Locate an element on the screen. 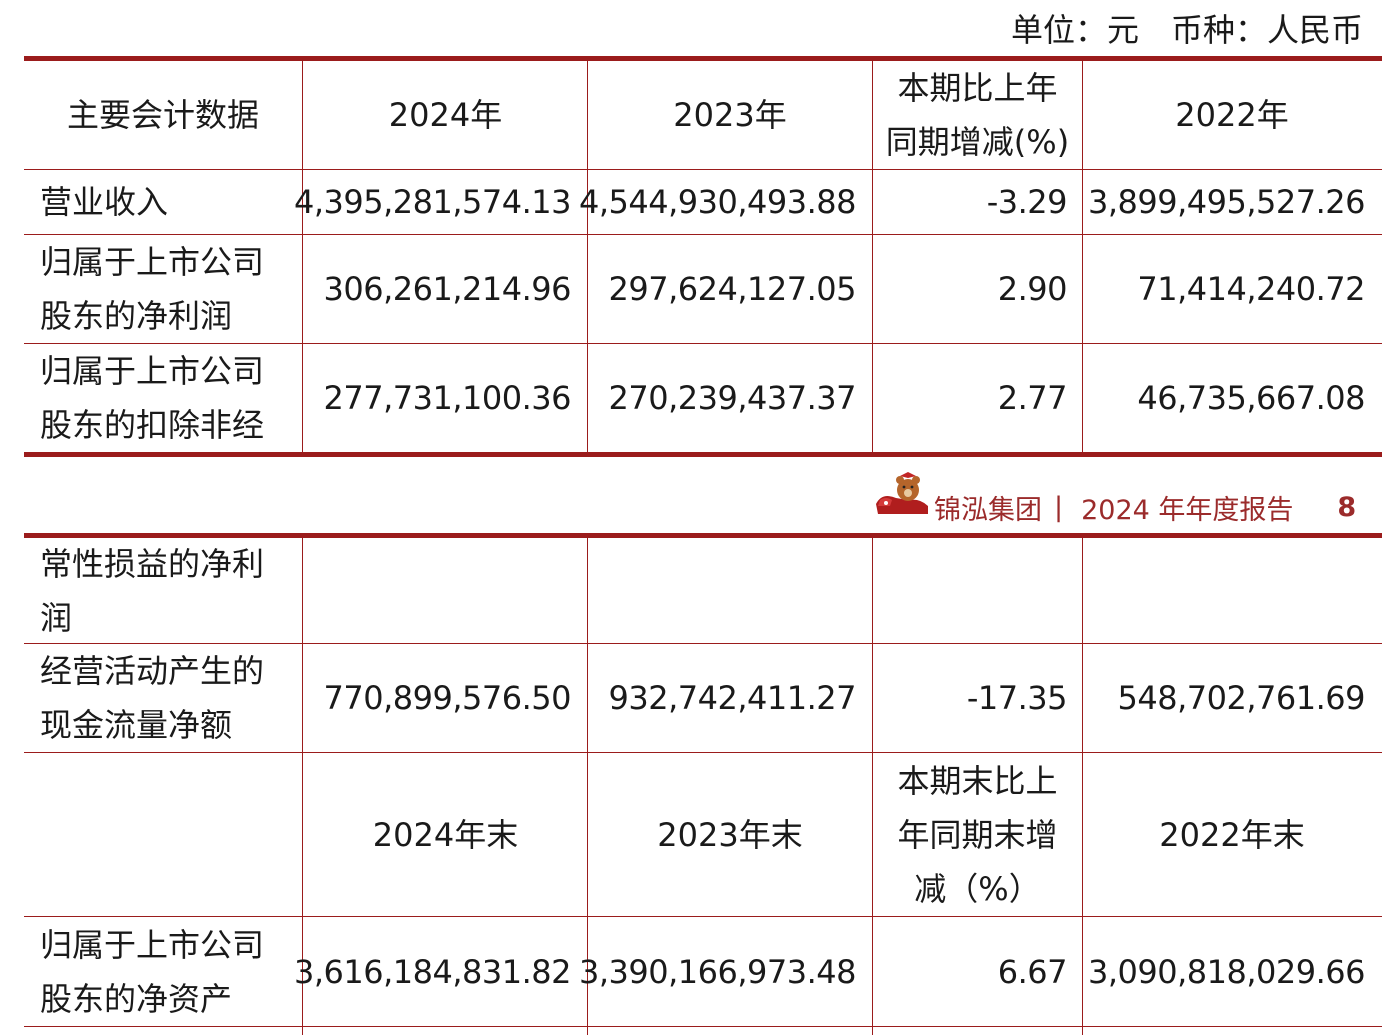 The image size is (1391, 1035). unit-currency-note: 单位：元 币种：人民币 is located at coordinates (1186, 30).